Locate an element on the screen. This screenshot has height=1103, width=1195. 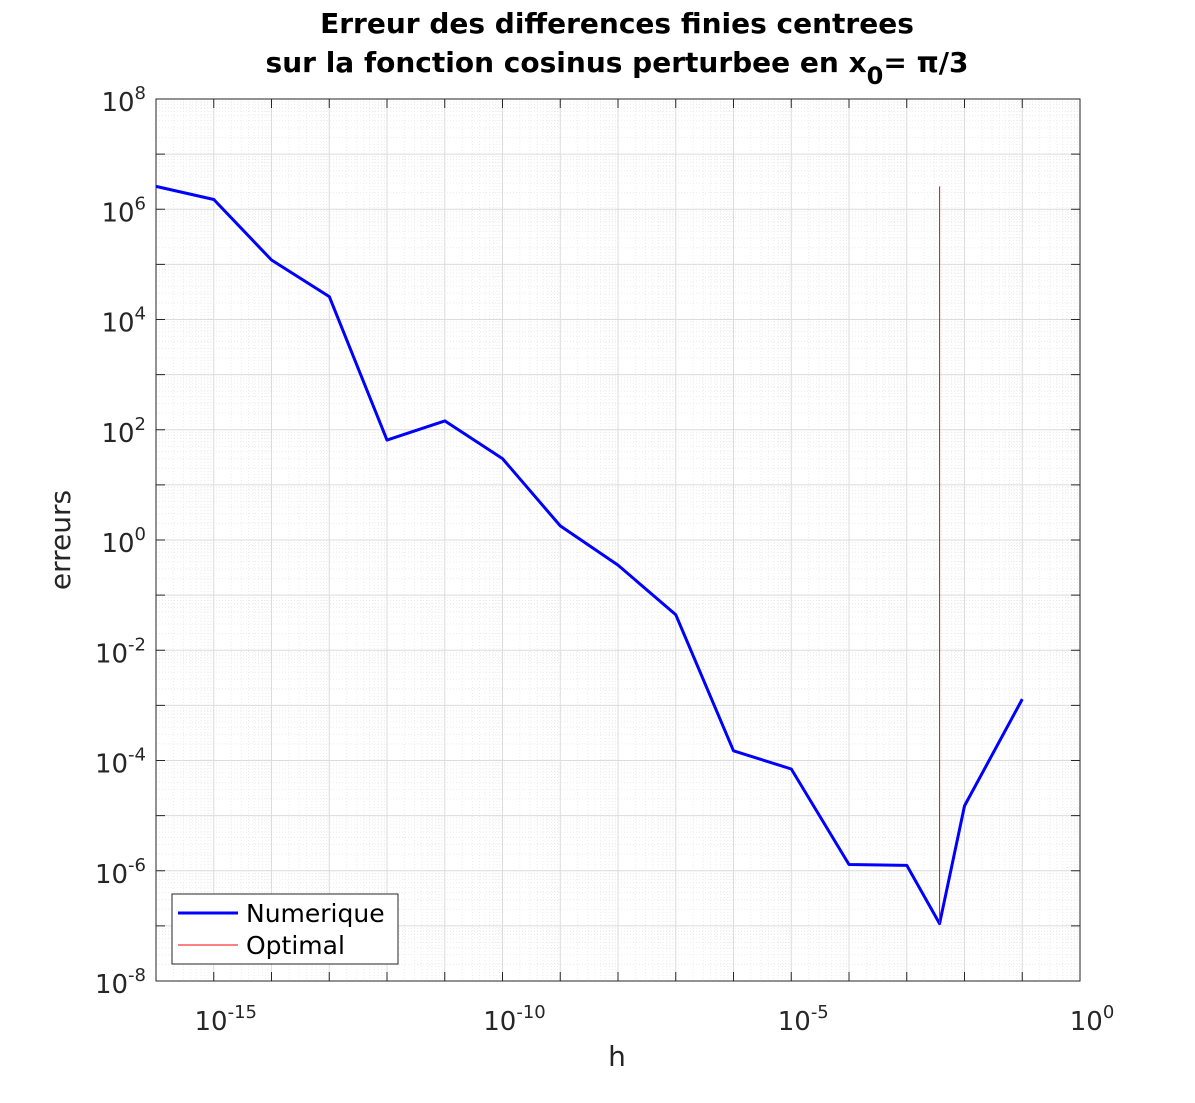
y-tick-label: 10⁻² is located at coordinates (120, 651).